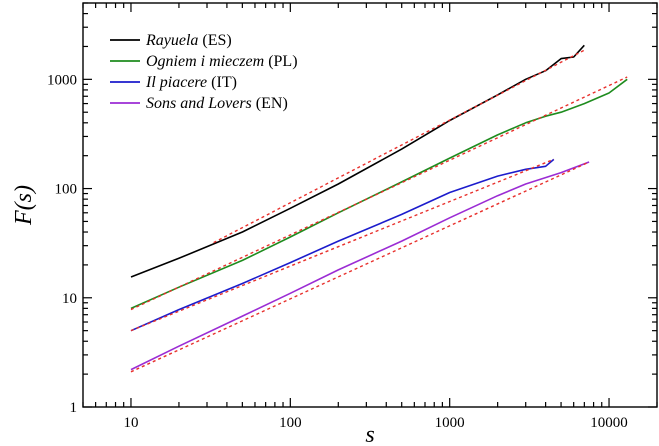  I want to click on legend-lang: (IT), so click(224, 82).